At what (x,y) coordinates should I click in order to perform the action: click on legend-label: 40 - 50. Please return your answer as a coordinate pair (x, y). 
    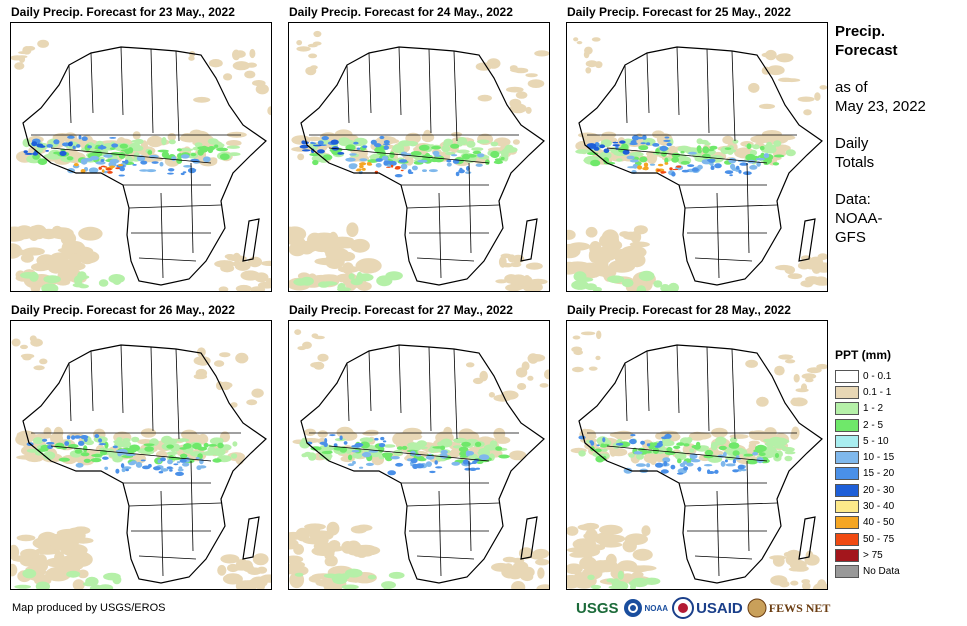
    Looking at the image, I should click on (879, 523).